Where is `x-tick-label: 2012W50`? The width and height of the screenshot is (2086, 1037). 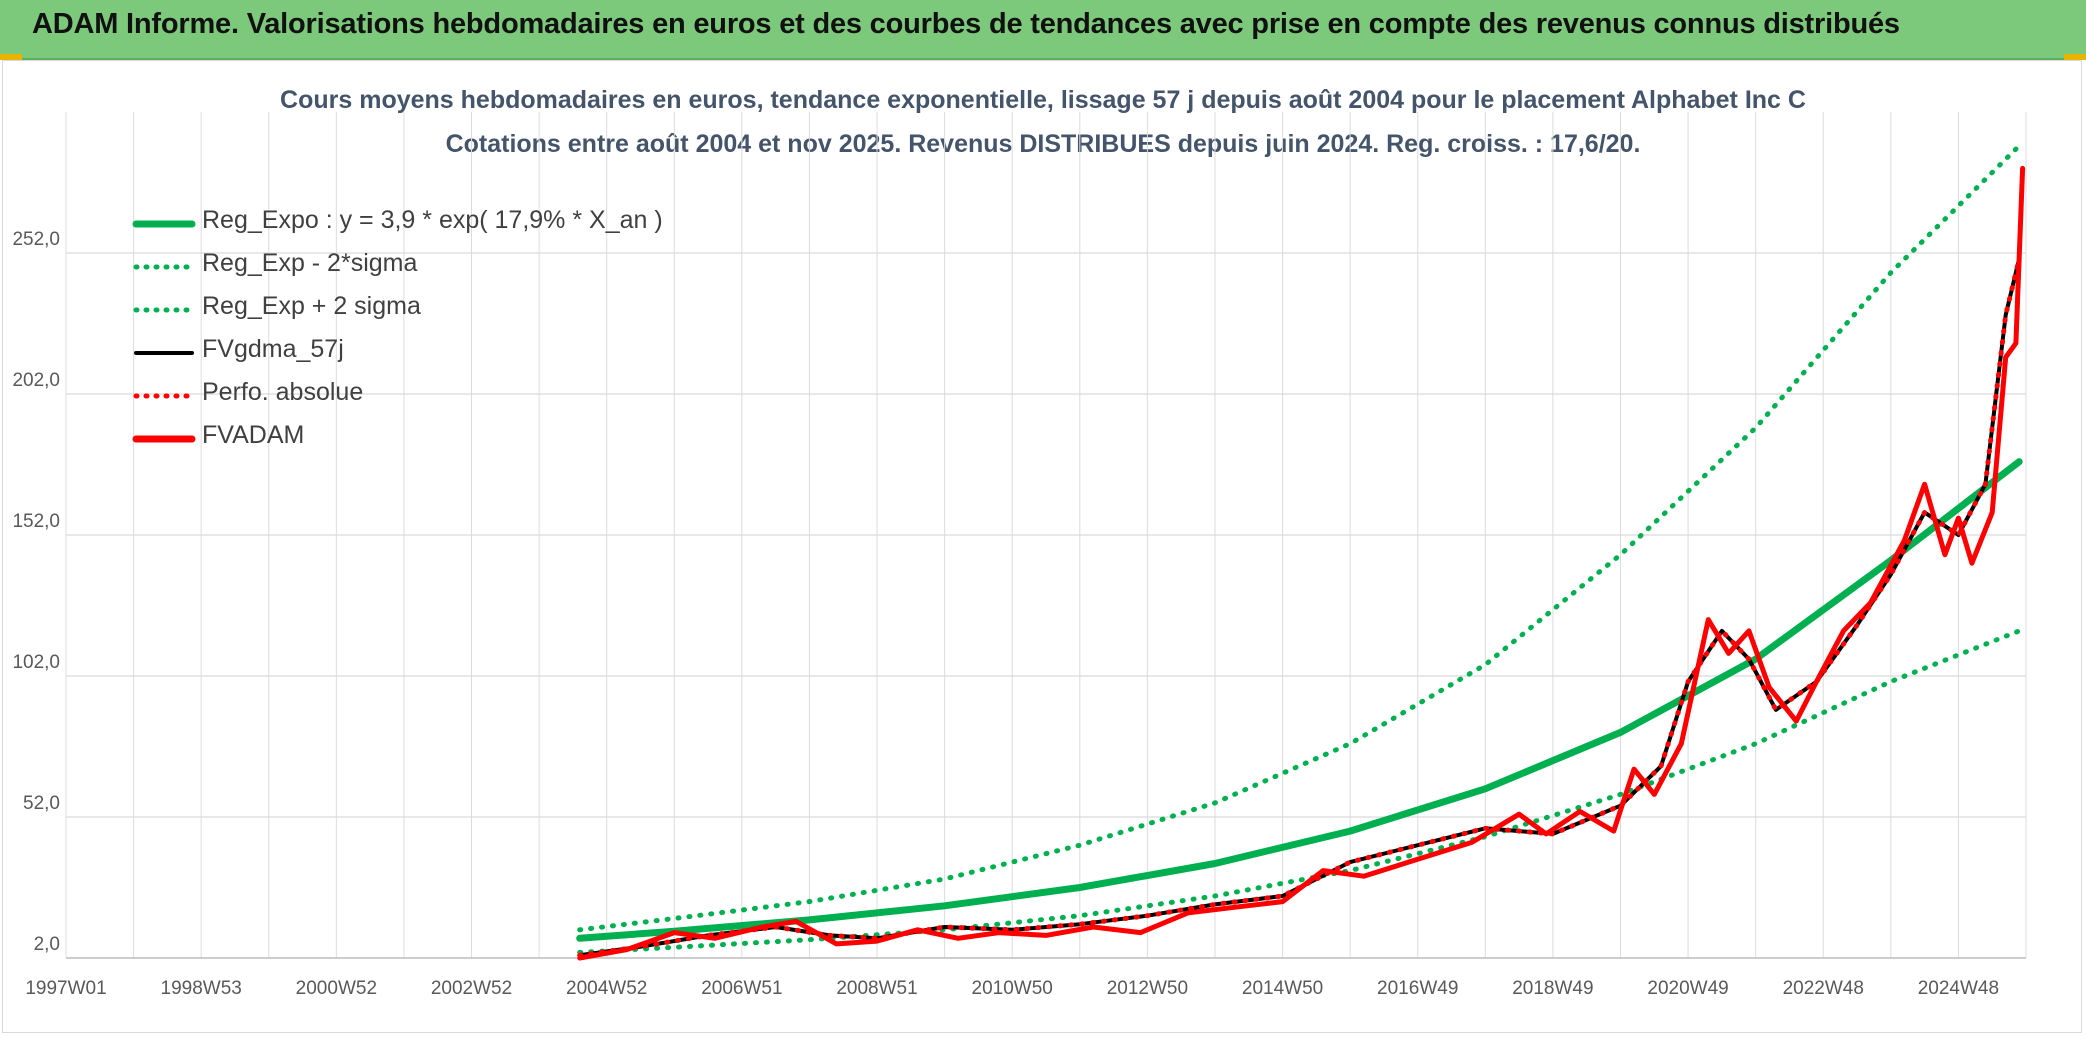
x-tick-label: 2012W50 is located at coordinates (1147, 988).